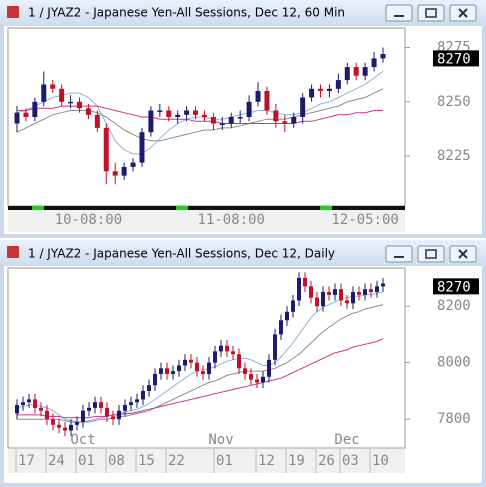 Image resolution: width=486 pixels, height=487 pixels. I want to click on x-tick-label: 10-08:00, so click(88, 220).